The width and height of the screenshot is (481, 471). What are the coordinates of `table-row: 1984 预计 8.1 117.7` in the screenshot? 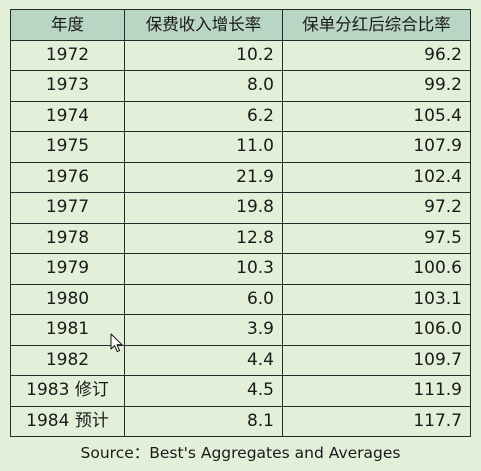 It's located at (240, 421).